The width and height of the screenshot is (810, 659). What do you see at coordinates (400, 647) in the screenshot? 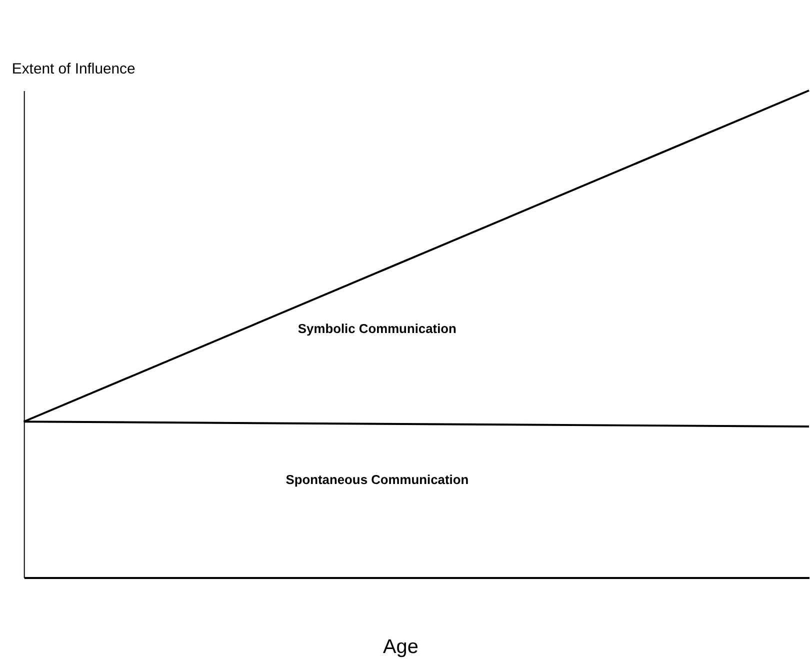
I see `x-axis-title: Age` at bounding box center [400, 647].